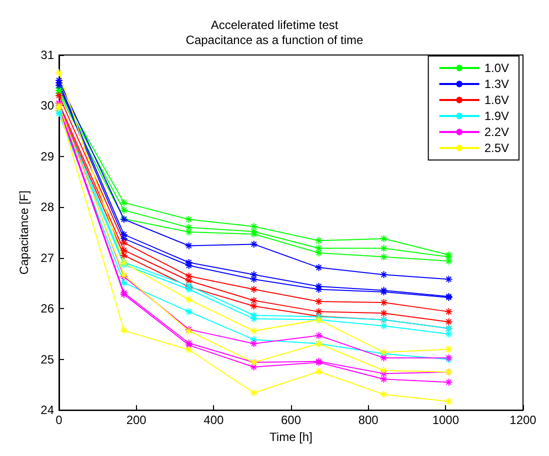 The image size is (549, 456). Describe the element at coordinates (47, 410) in the screenshot. I see `y-tick-label: 24` at that location.